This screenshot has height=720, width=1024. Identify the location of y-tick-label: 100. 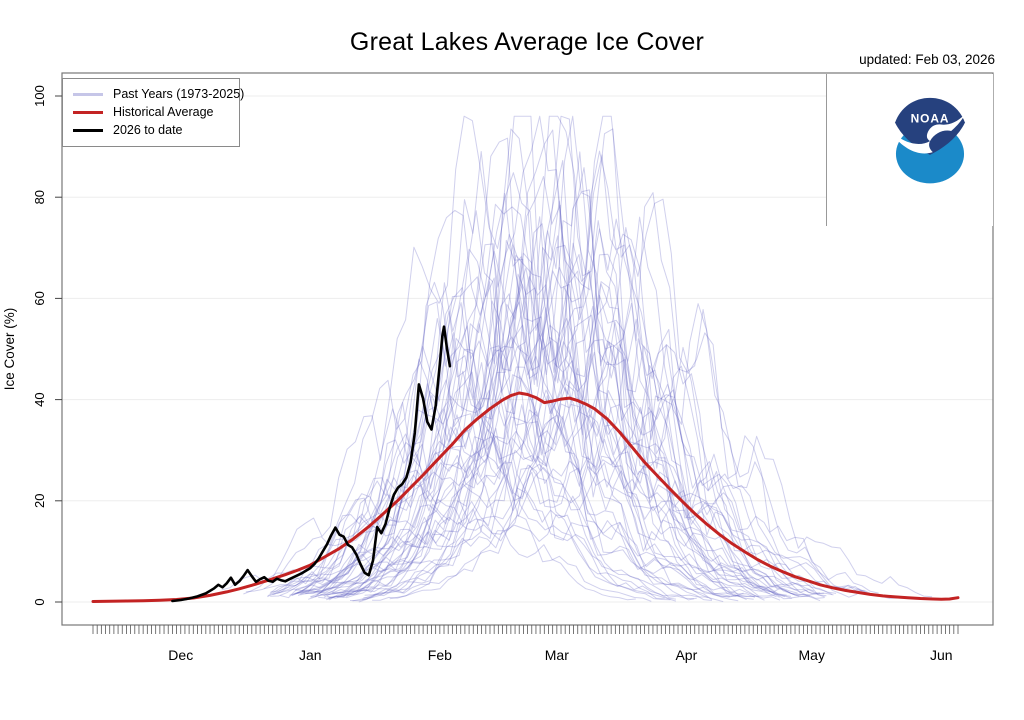
(39, 96).